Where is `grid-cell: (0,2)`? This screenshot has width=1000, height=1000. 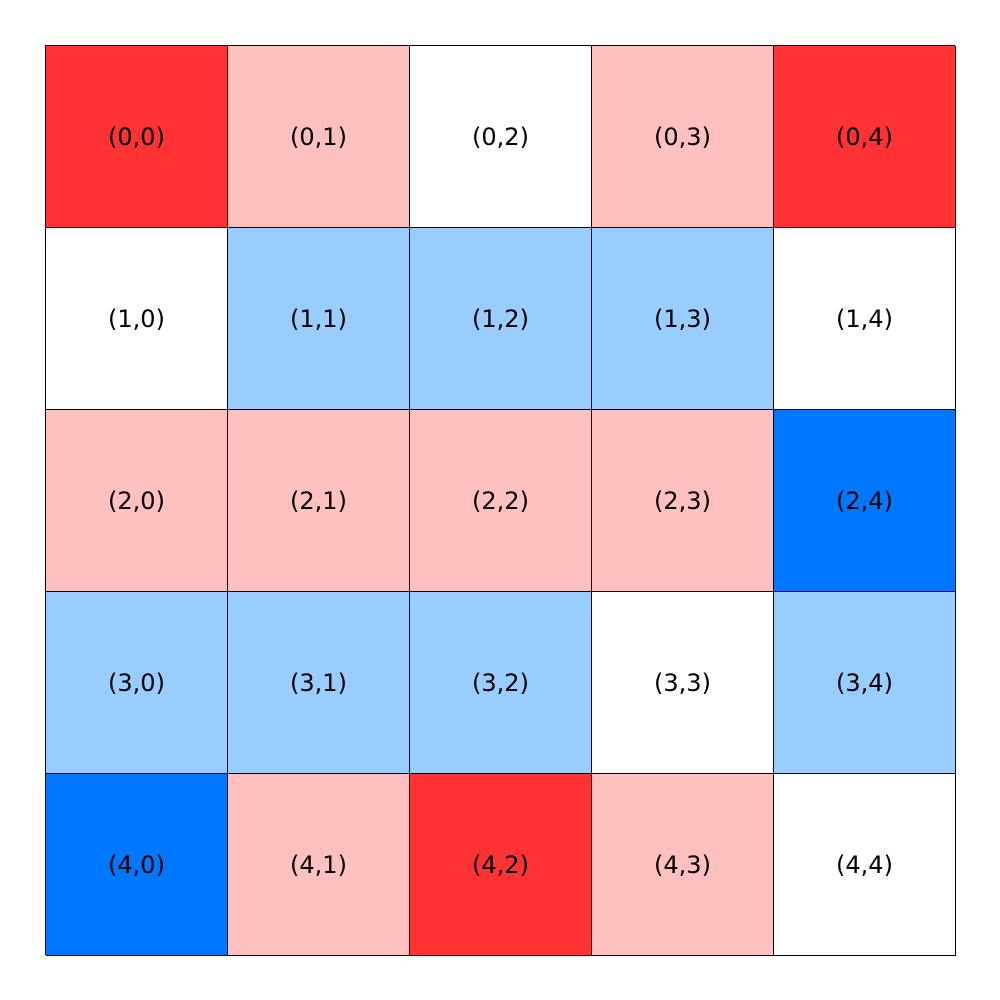 grid-cell: (0,2) is located at coordinates (501, 137).